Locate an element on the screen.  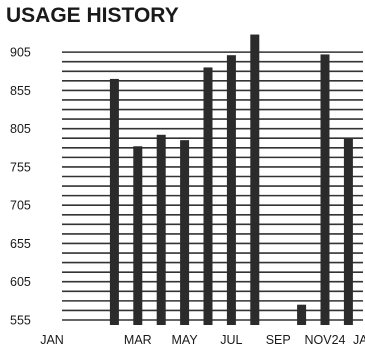
y-tick-label-655: 655 is located at coordinates (20, 244).